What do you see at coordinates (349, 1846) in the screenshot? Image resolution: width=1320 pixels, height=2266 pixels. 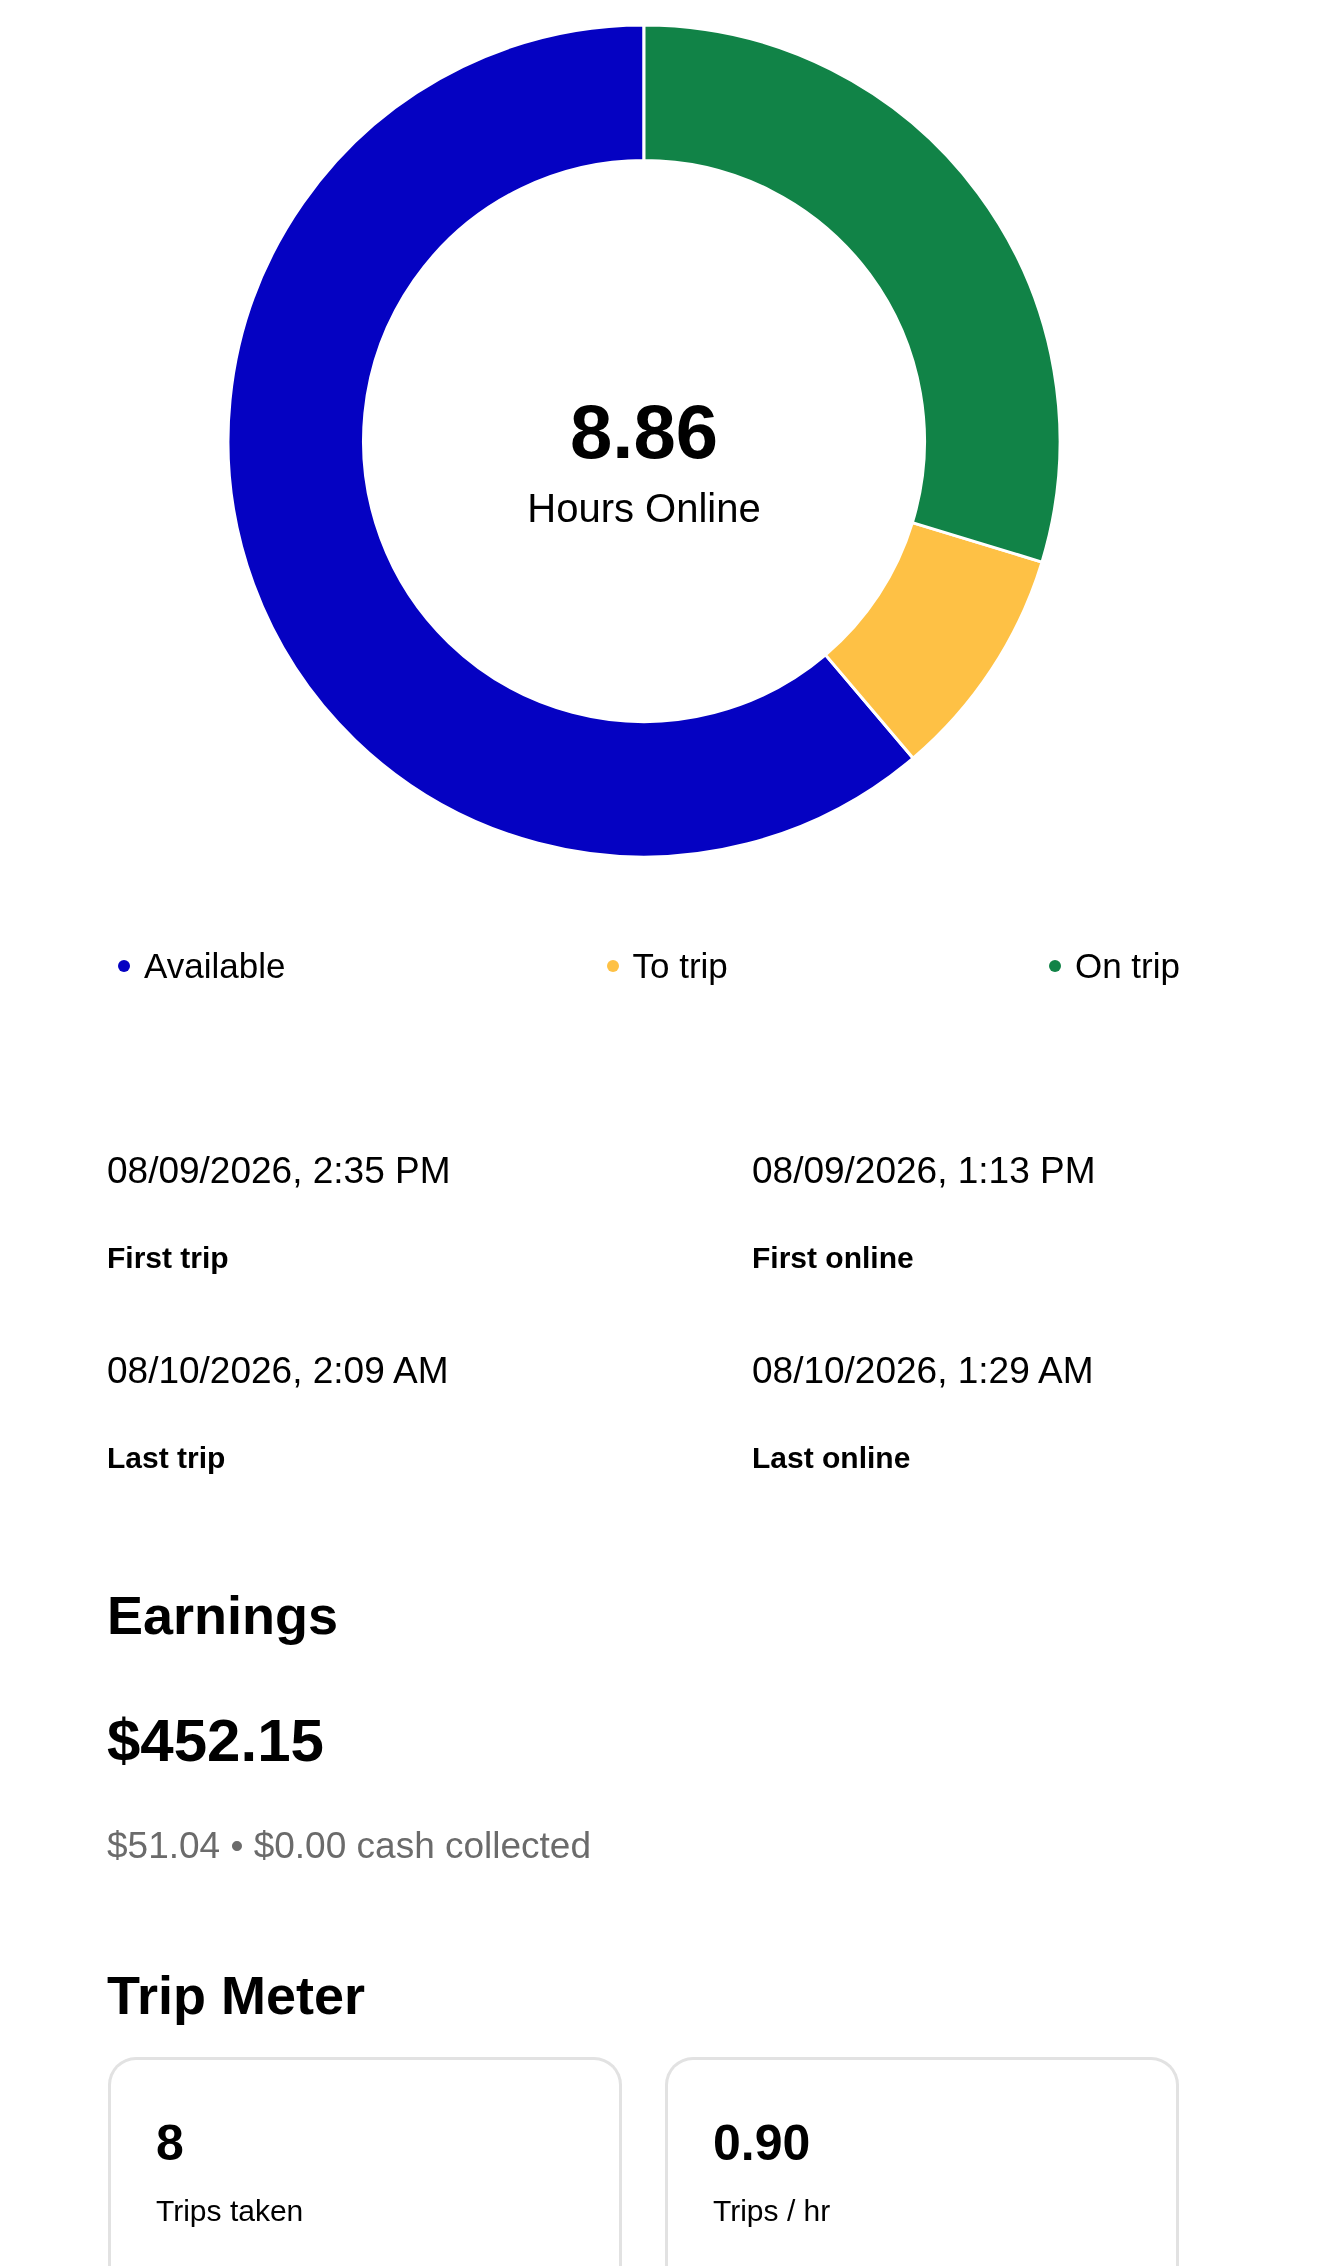 I see `text: $51.04 • $0.00 cash collected` at bounding box center [349, 1846].